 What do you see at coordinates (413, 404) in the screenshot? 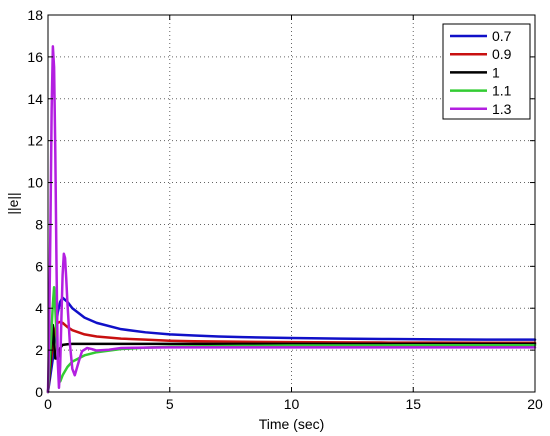
I see `x-tick-label: 15` at bounding box center [413, 404].